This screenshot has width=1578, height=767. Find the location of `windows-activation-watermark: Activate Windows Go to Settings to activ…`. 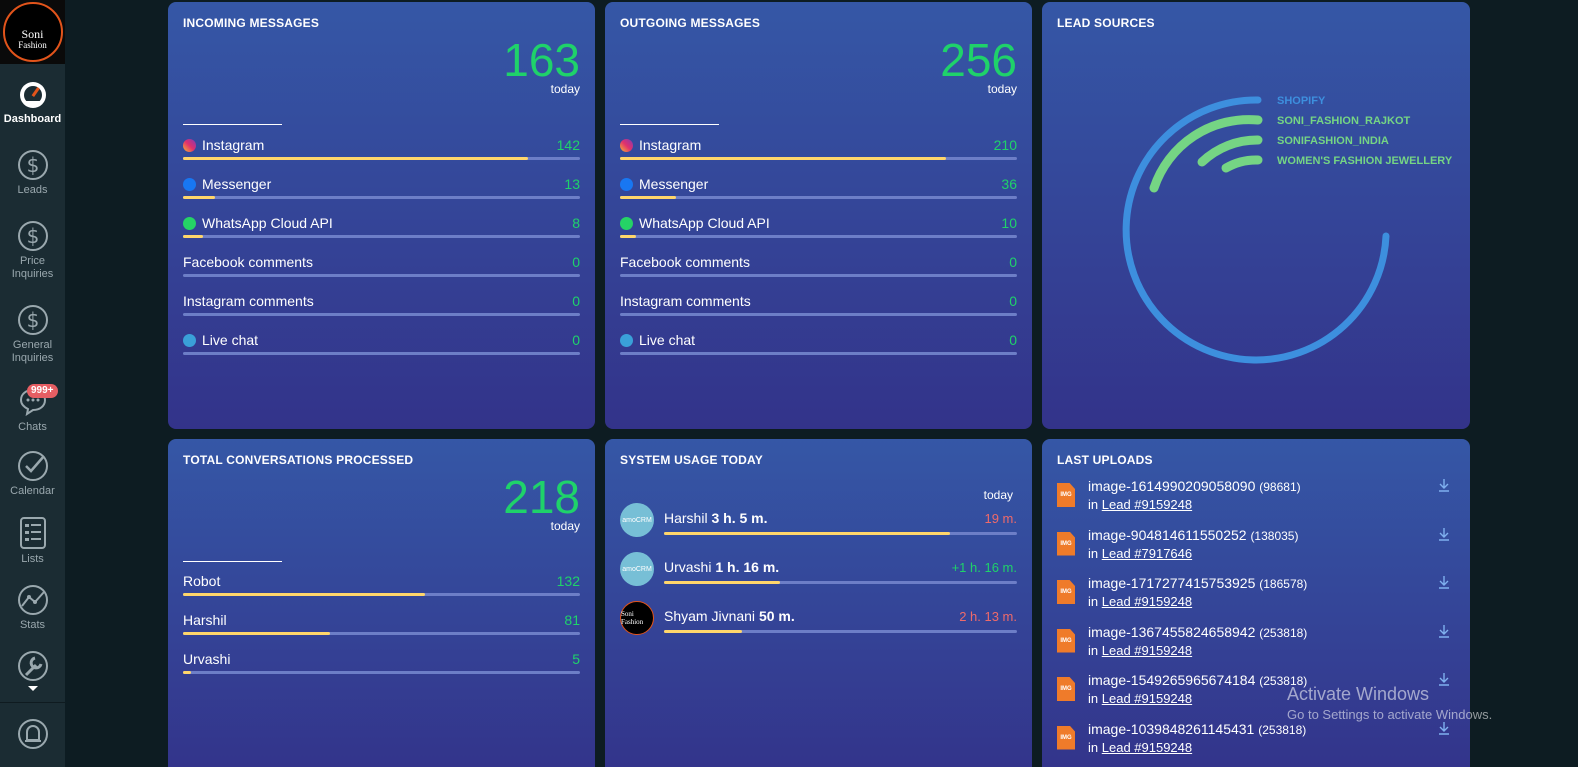

windows-activation-watermark: Activate Windows Go to Settings to activ… is located at coordinates (1389, 703).